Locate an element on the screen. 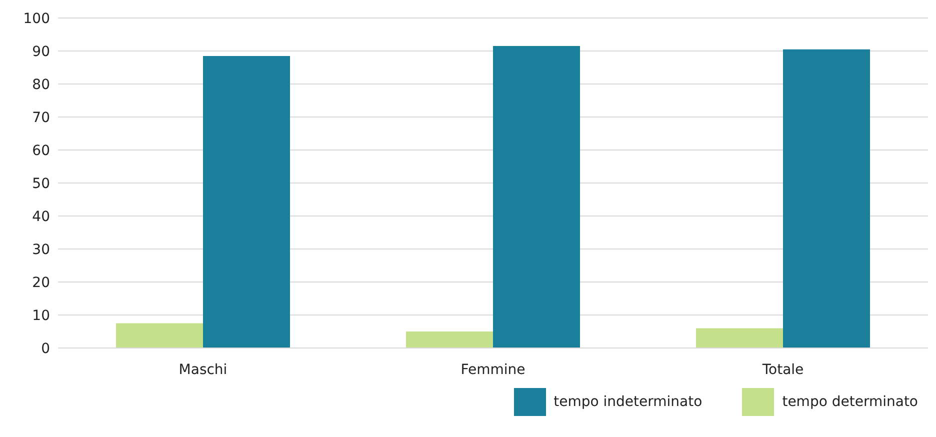 Image resolution: width=936 pixels, height=437 pixels. y-tick-label: 80 is located at coordinates (41, 84).